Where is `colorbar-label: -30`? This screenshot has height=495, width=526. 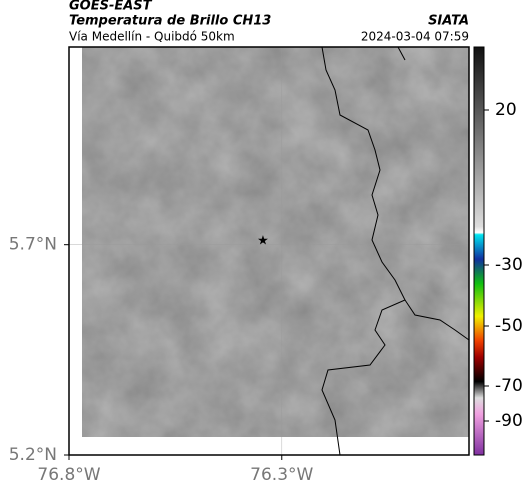
colorbar-label: -30 is located at coordinates (509, 265).